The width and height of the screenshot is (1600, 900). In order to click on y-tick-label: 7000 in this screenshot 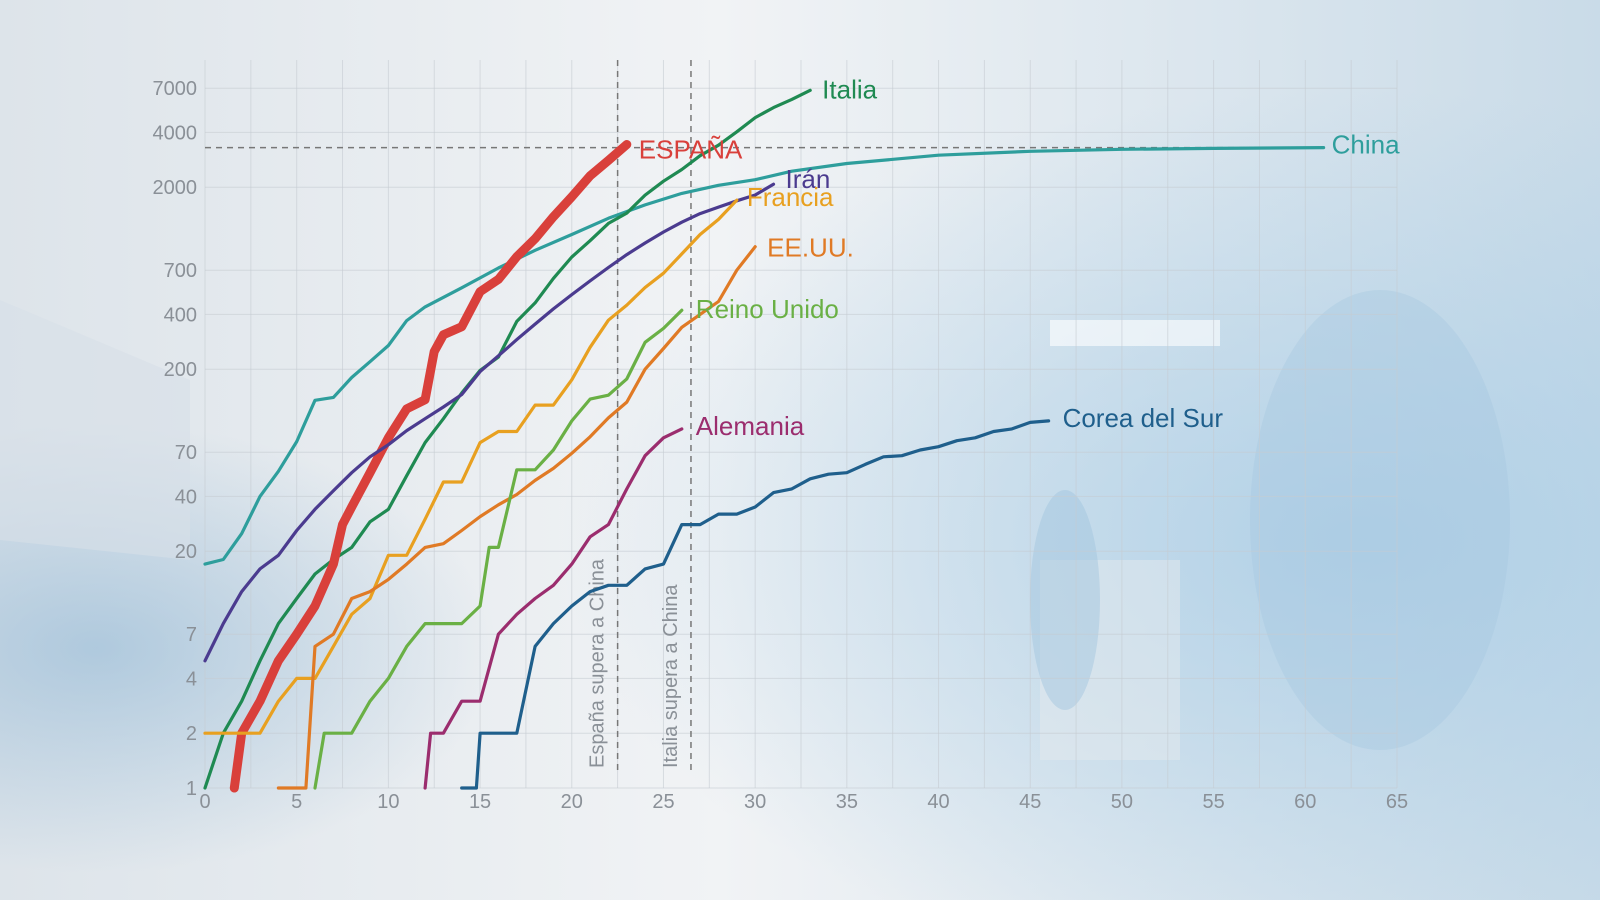, I will do `click(175, 89)`.